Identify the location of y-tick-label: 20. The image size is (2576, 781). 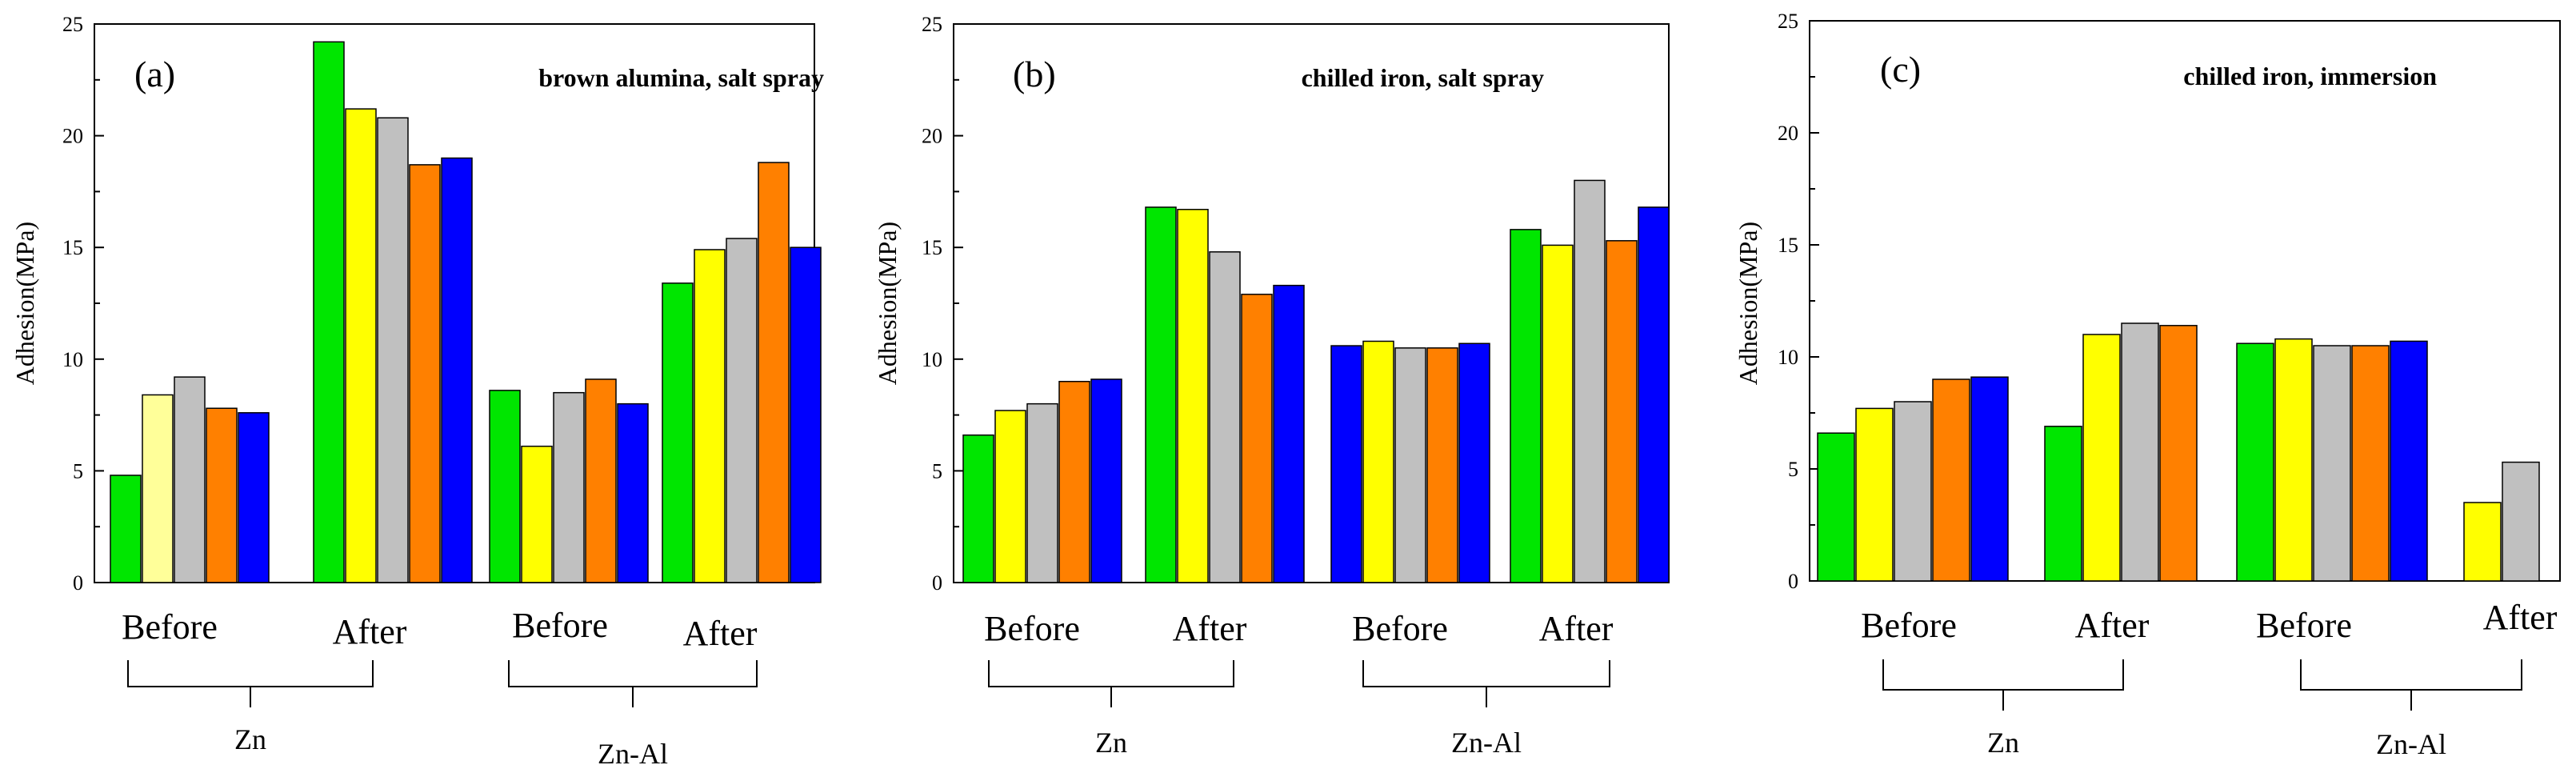
(72, 136).